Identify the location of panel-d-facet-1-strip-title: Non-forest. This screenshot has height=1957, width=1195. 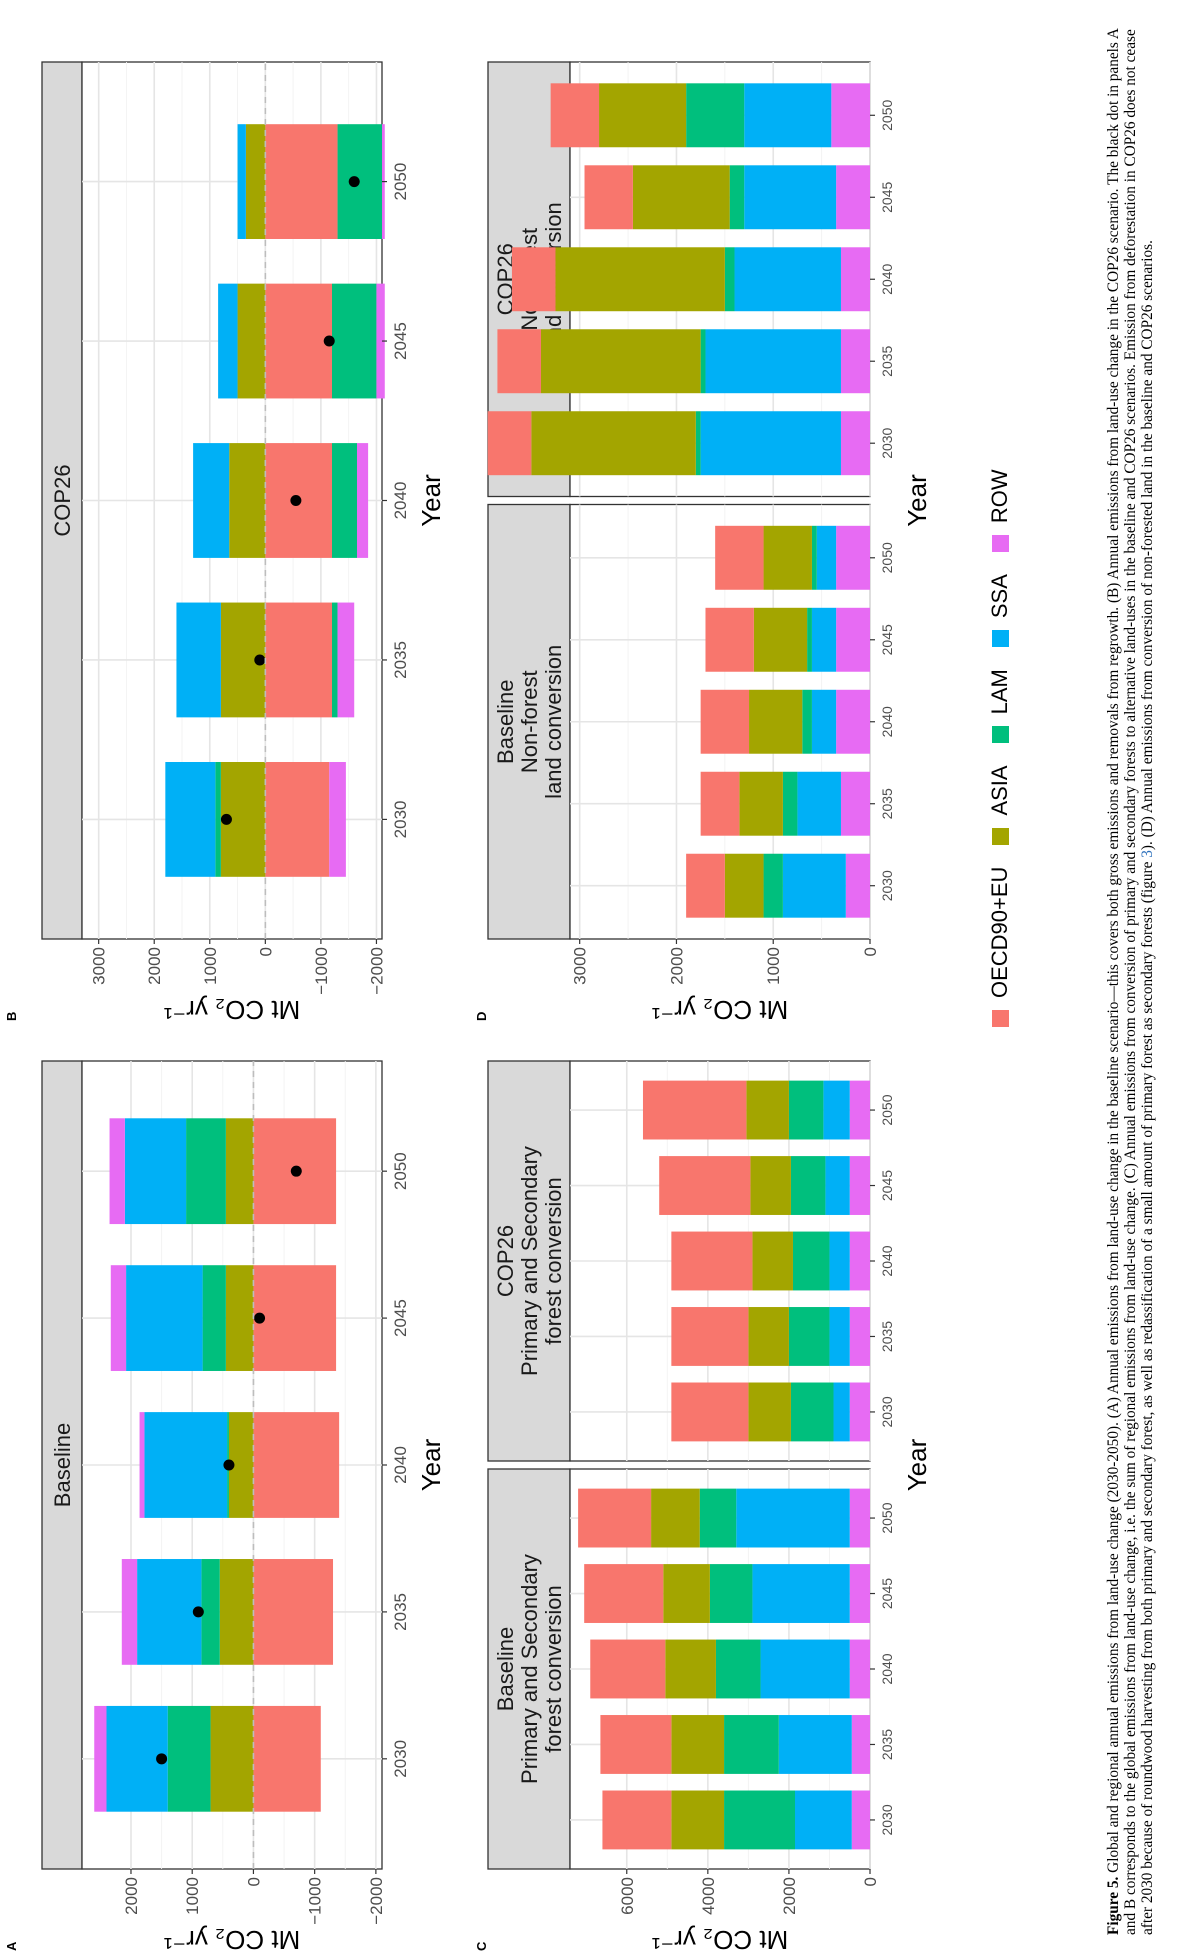
(529, 721).